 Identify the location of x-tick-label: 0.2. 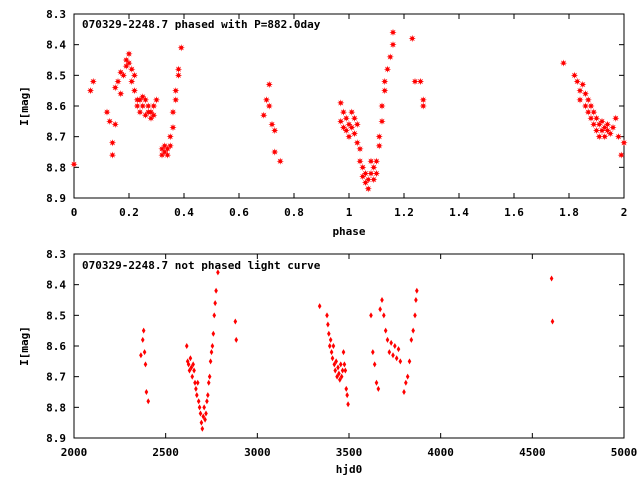
(129, 212).